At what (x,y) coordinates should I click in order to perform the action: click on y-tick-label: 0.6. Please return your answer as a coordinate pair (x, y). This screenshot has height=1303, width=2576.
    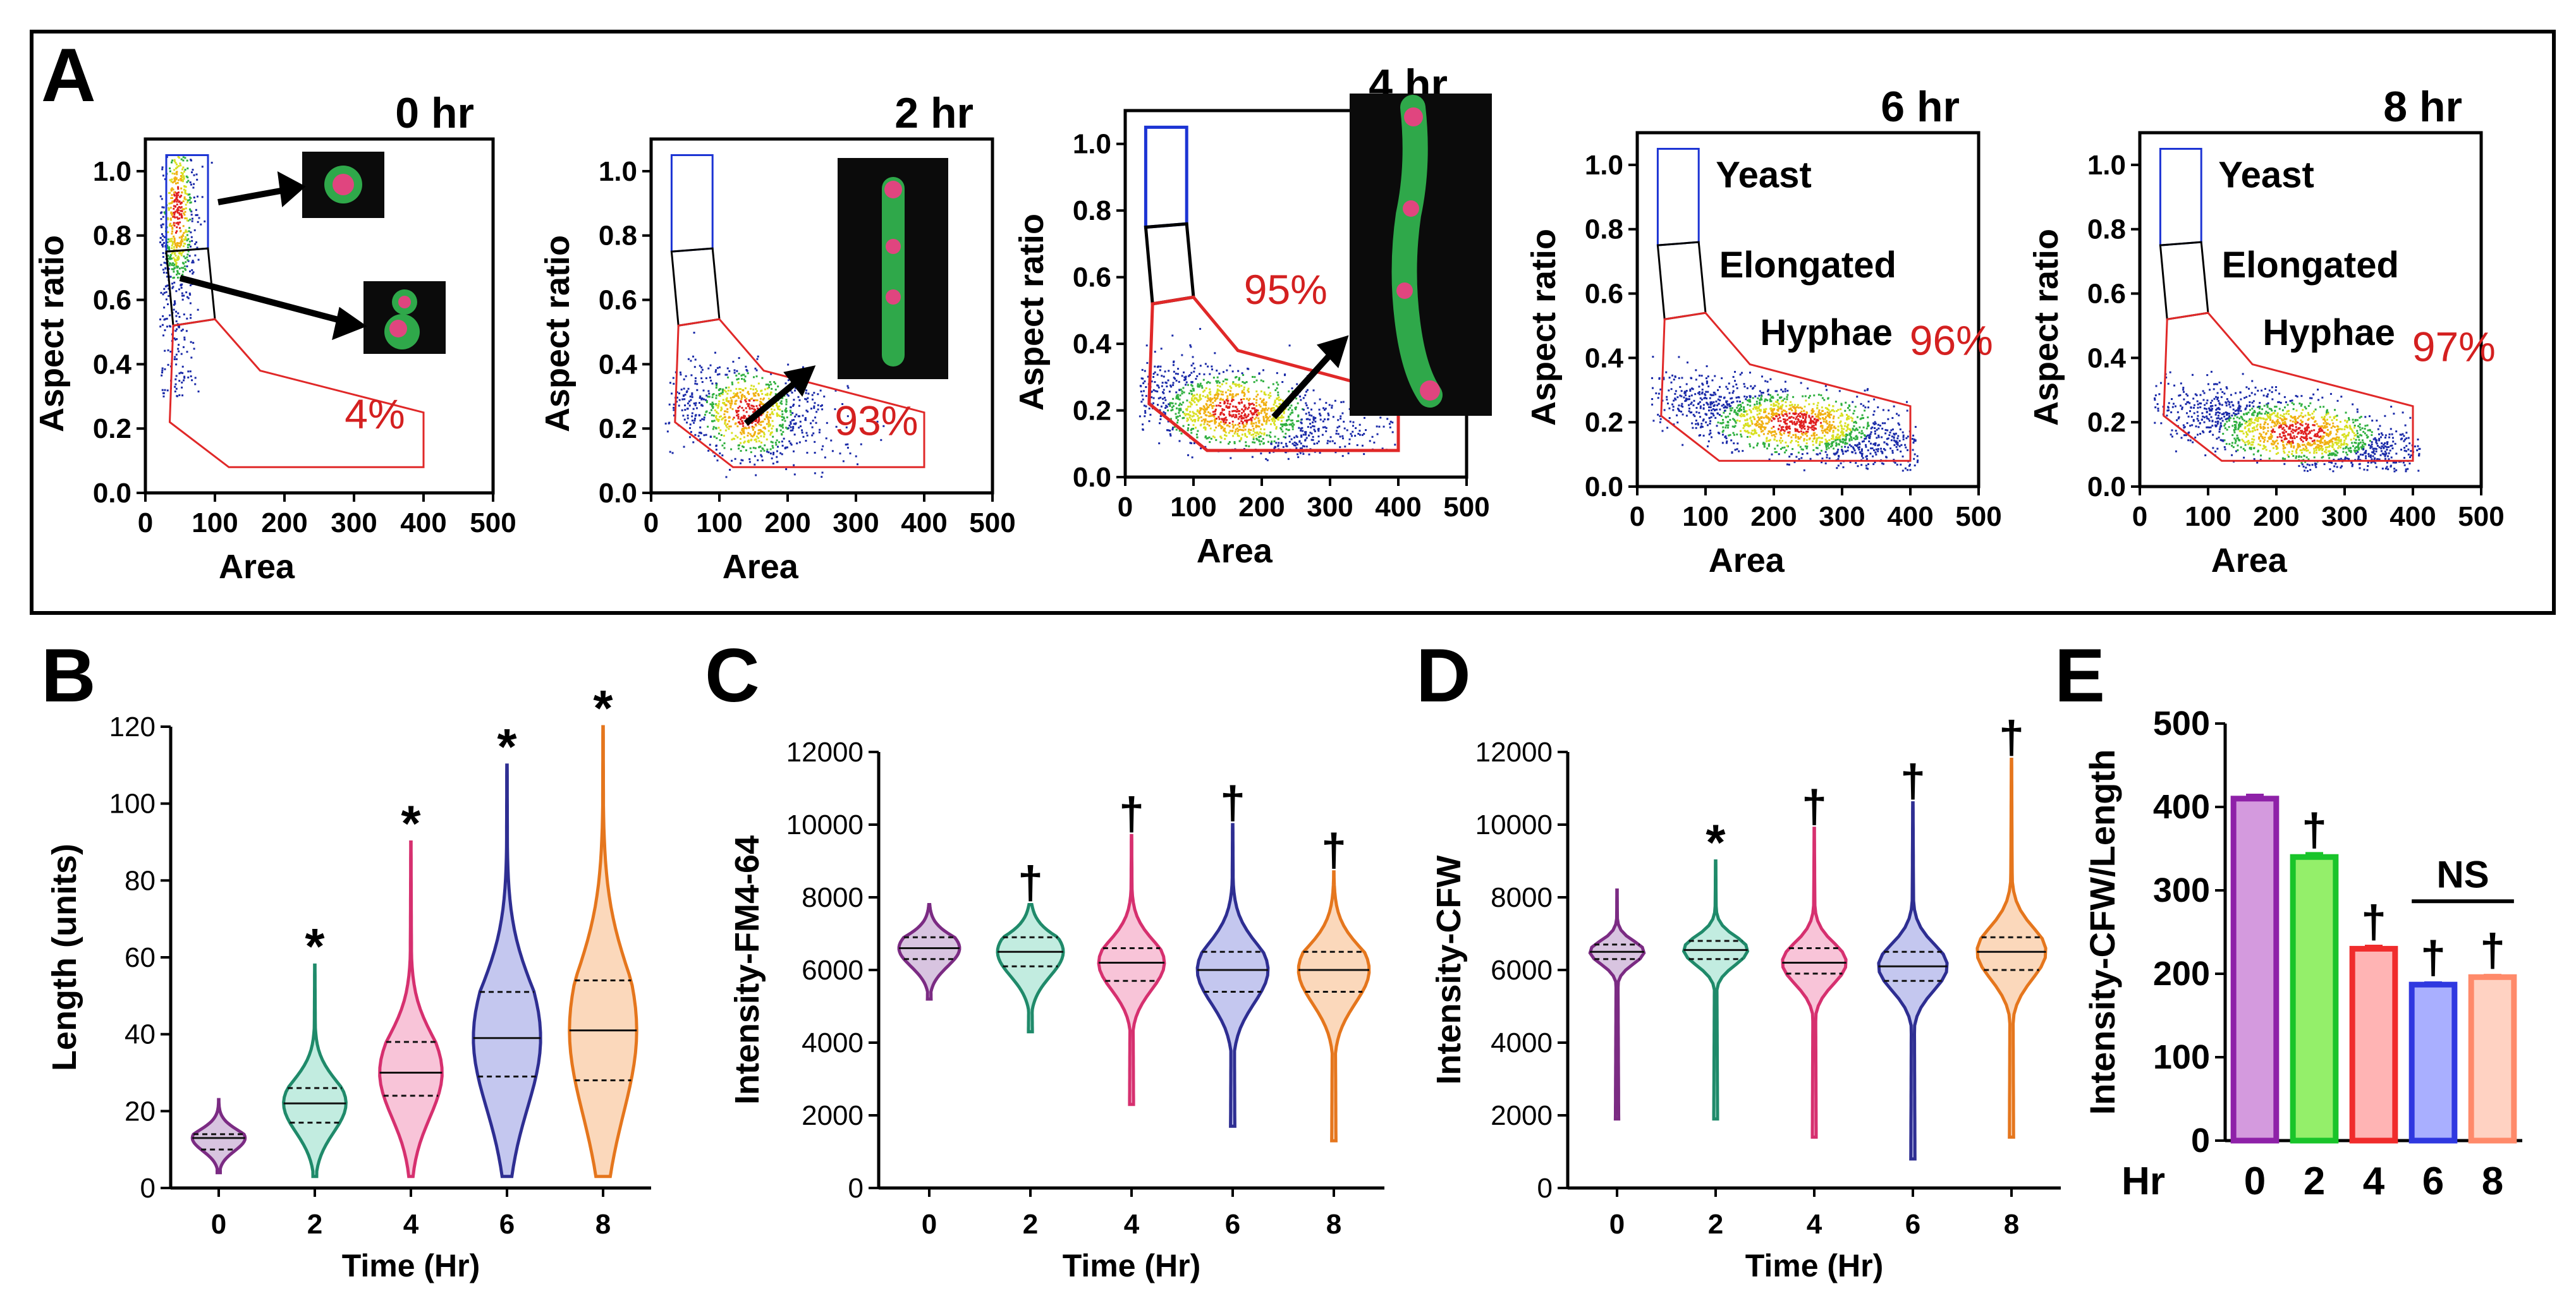
    Looking at the image, I should click on (1604, 294).